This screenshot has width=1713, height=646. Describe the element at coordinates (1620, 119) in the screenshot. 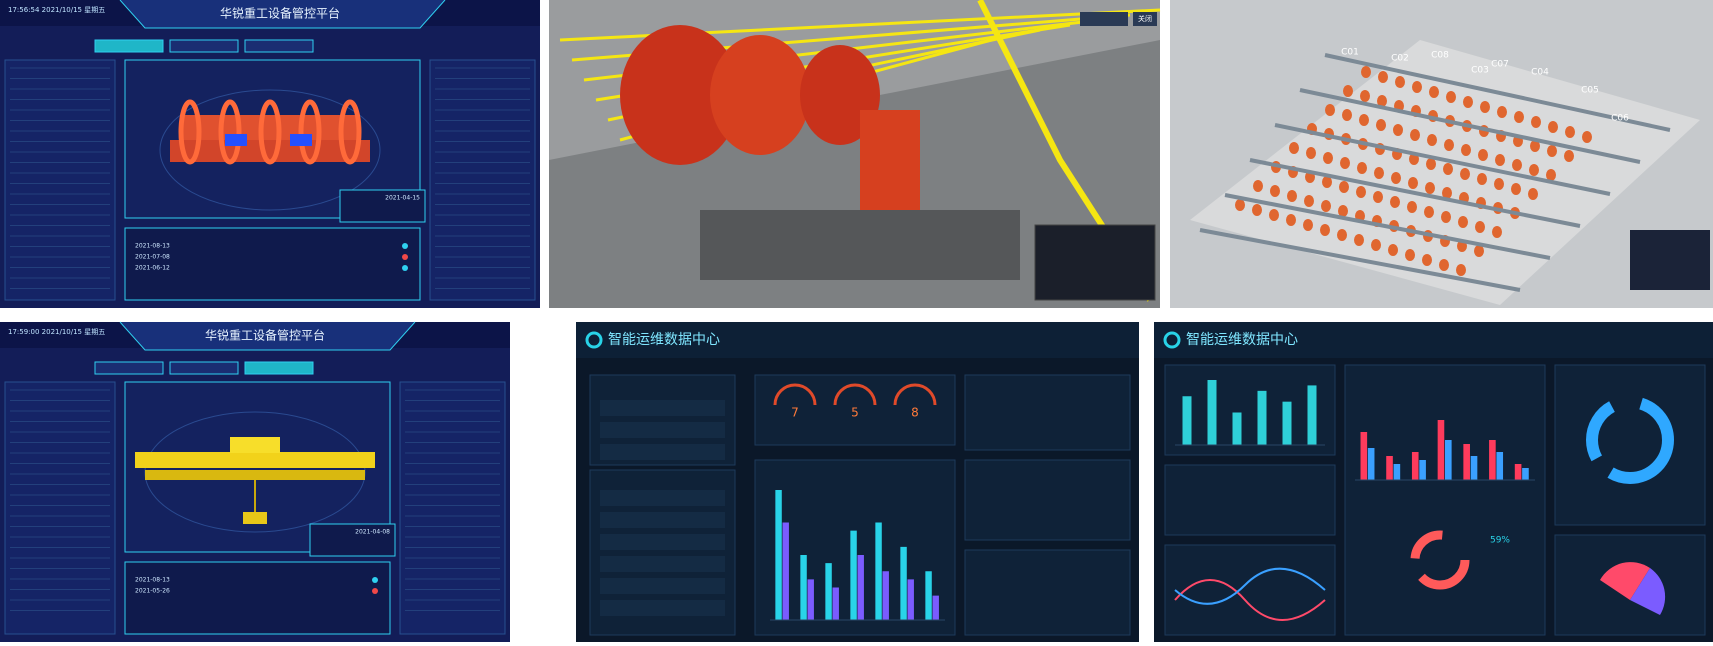

I see `zone-label: C06` at that location.